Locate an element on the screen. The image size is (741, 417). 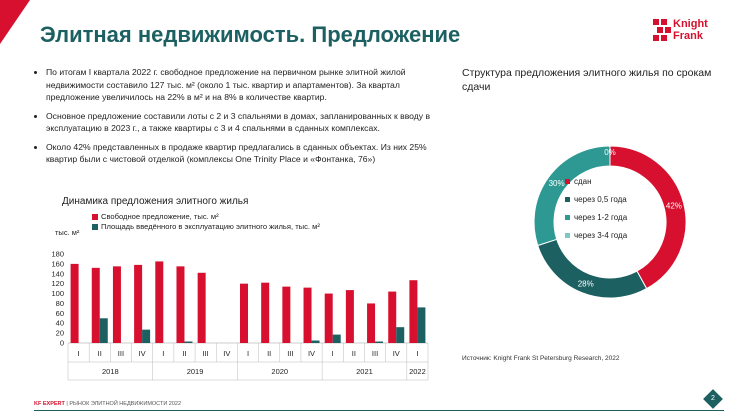
donut-legend-item: через 1-2 года is located at coordinates (596, 217).